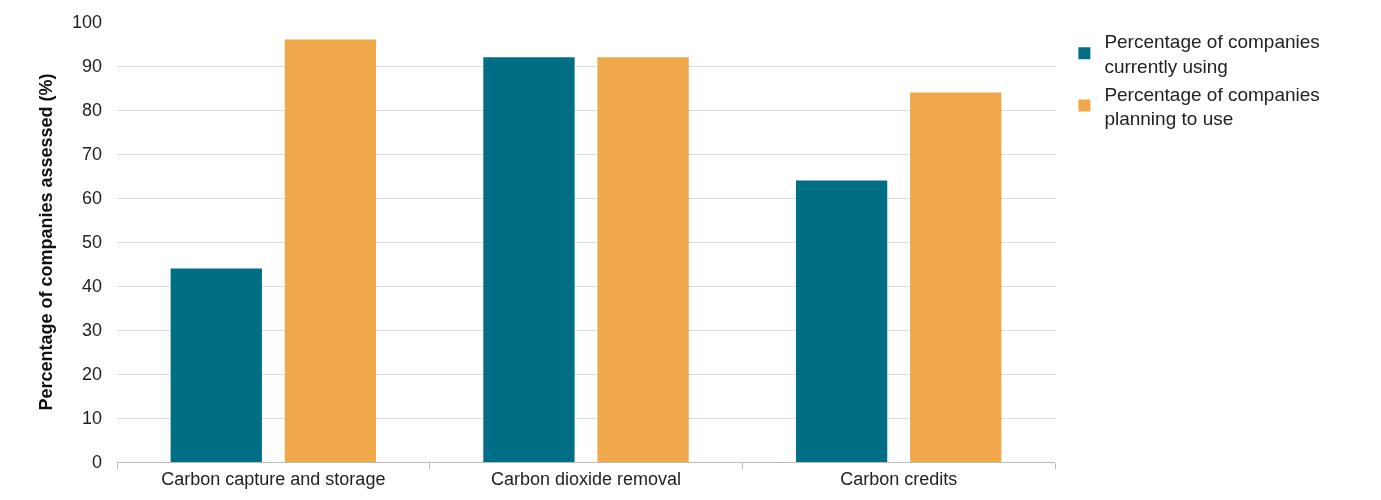  Describe the element at coordinates (46, 242) in the screenshot. I see `y-axis-title: Percentage of companies assessed (%)` at that location.